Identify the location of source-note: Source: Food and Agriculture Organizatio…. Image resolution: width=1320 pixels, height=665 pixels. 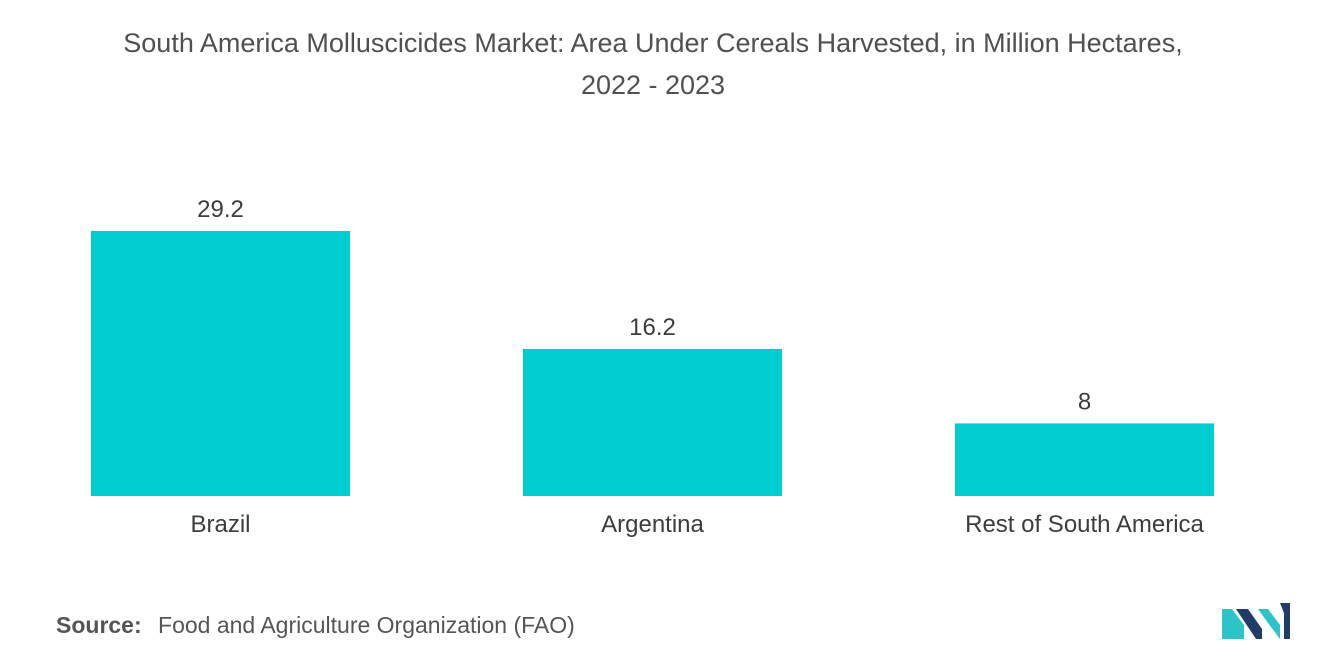
(315, 625).